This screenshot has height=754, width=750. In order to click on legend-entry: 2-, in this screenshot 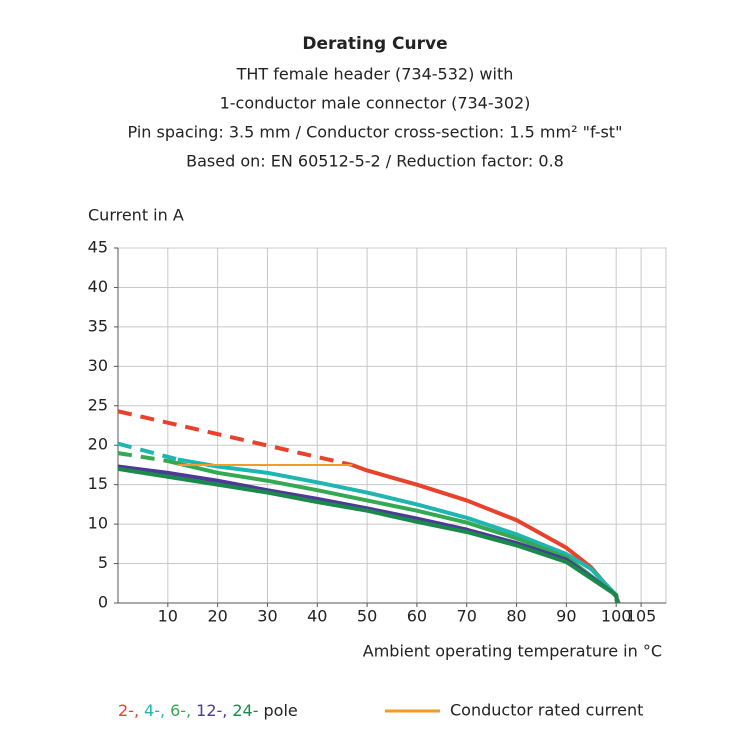, I will do `click(128, 710)`.